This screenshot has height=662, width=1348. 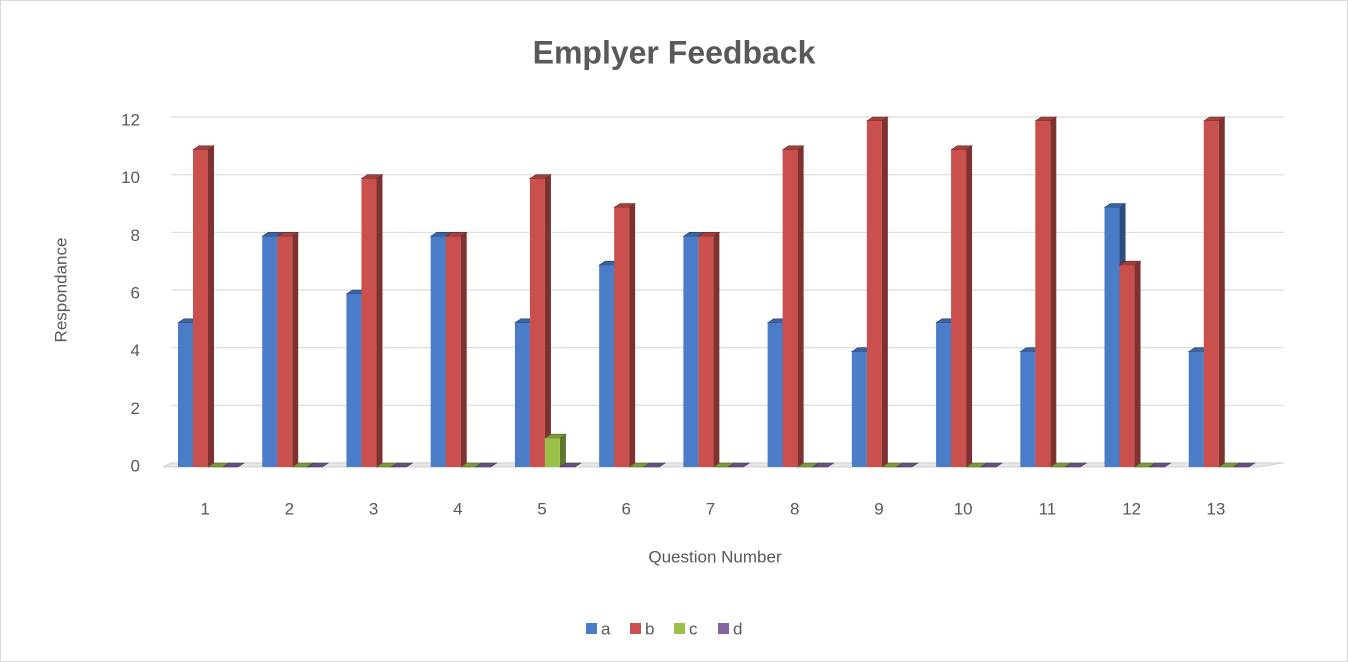 What do you see at coordinates (674, 52) in the screenshot?
I see `chart-title: Emplyer Feedback` at bounding box center [674, 52].